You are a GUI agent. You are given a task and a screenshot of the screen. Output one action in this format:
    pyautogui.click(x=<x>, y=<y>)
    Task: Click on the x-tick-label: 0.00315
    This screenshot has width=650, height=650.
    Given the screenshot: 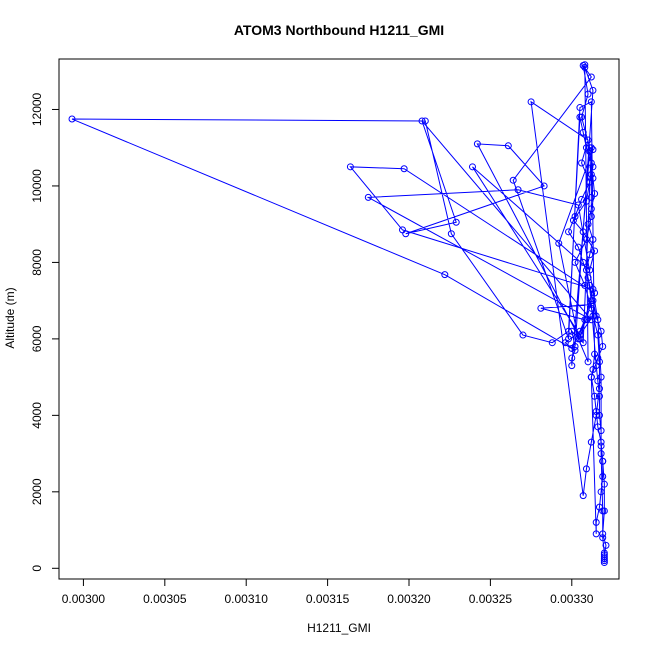 What is the action you would take?
    pyautogui.click(x=328, y=599)
    